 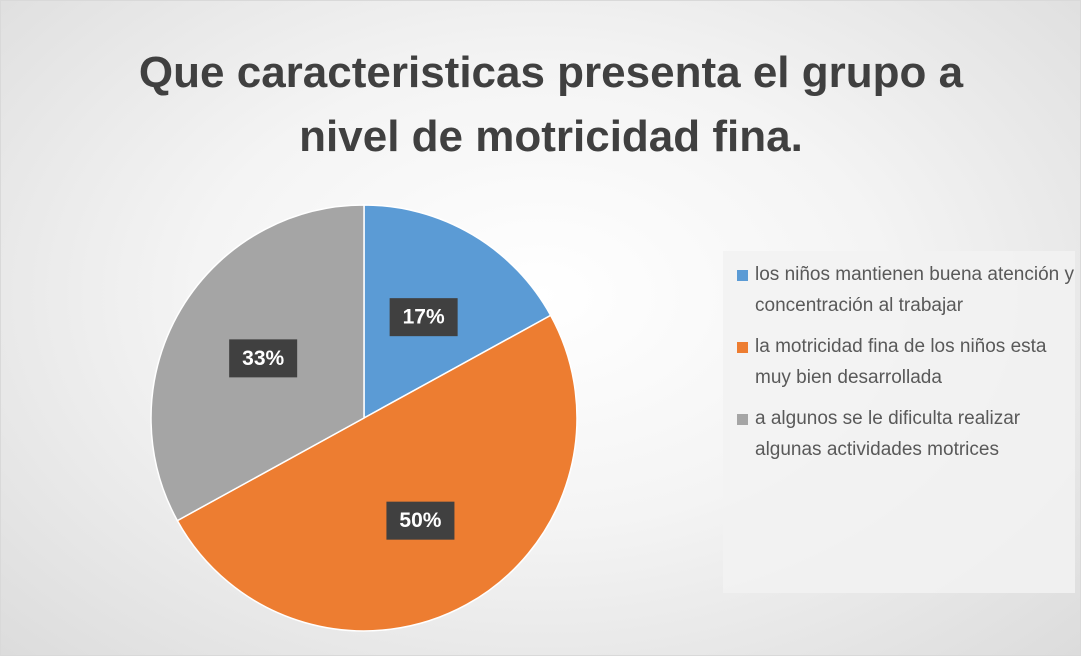 I want to click on data-label: 50%, so click(x=420, y=520).